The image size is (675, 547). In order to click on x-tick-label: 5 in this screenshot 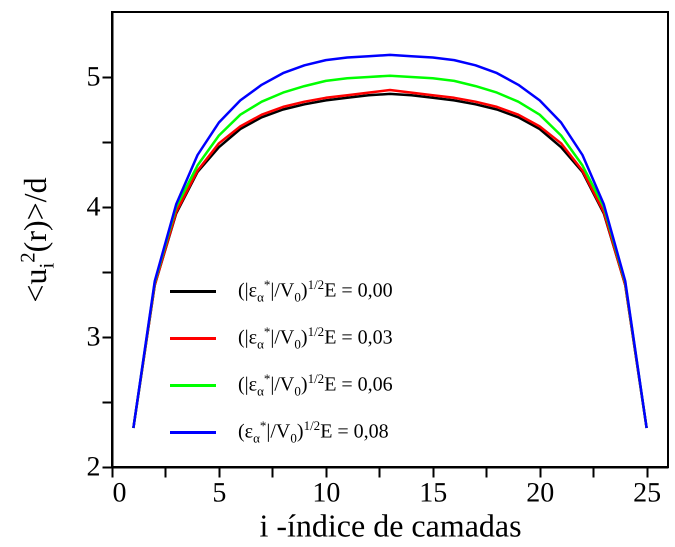, I will do `click(219, 493)`.